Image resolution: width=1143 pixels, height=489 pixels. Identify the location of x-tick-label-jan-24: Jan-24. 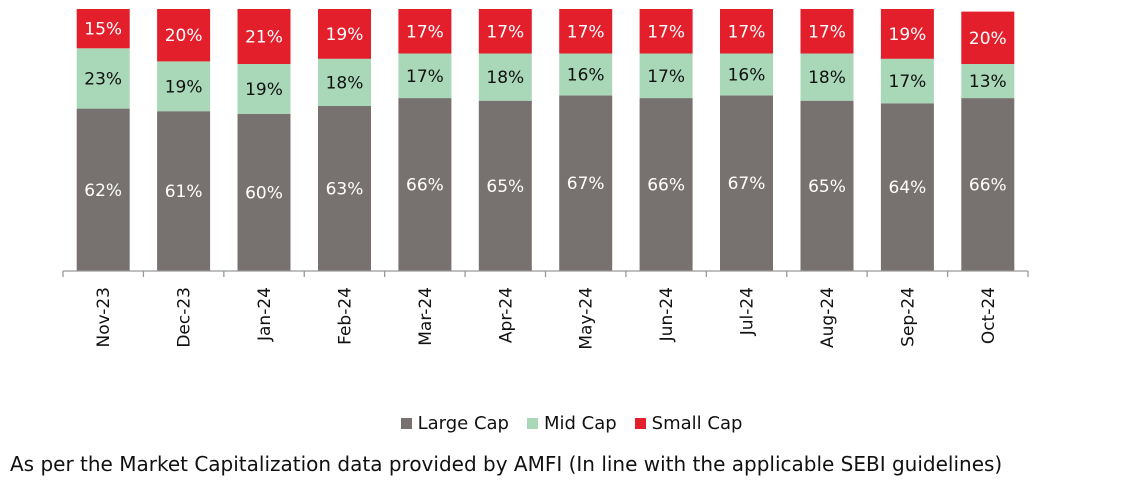
(265, 314).